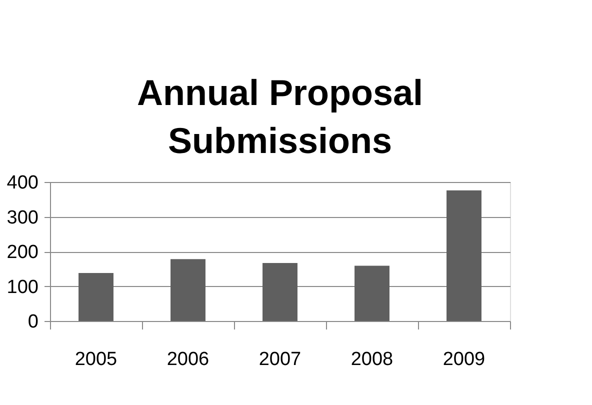 This screenshot has height=405, width=592. What do you see at coordinates (22, 252) in the screenshot?
I see `y-tick-label: 200` at bounding box center [22, 252].